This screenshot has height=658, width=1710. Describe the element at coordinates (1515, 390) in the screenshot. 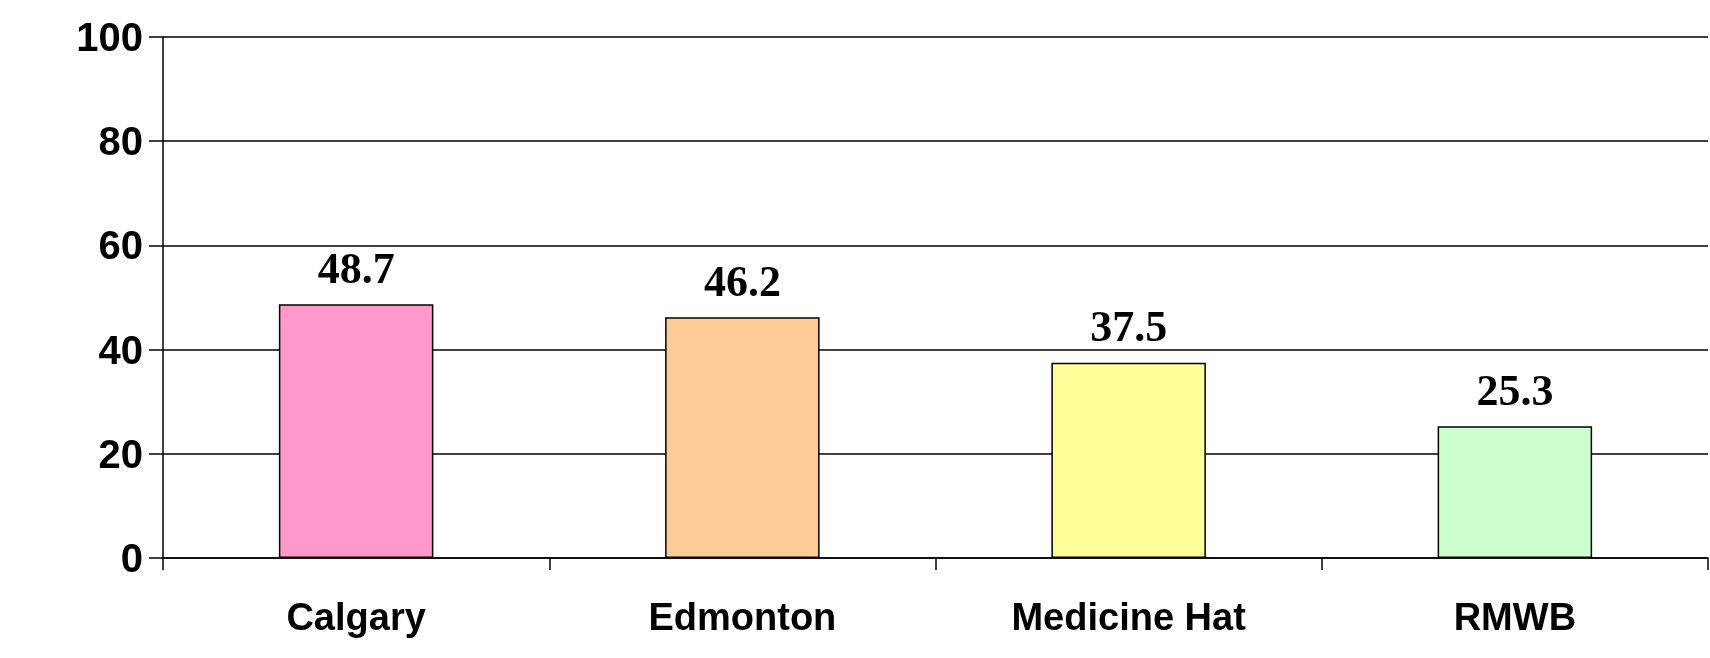

I see `data-label: 25.3` at that location.